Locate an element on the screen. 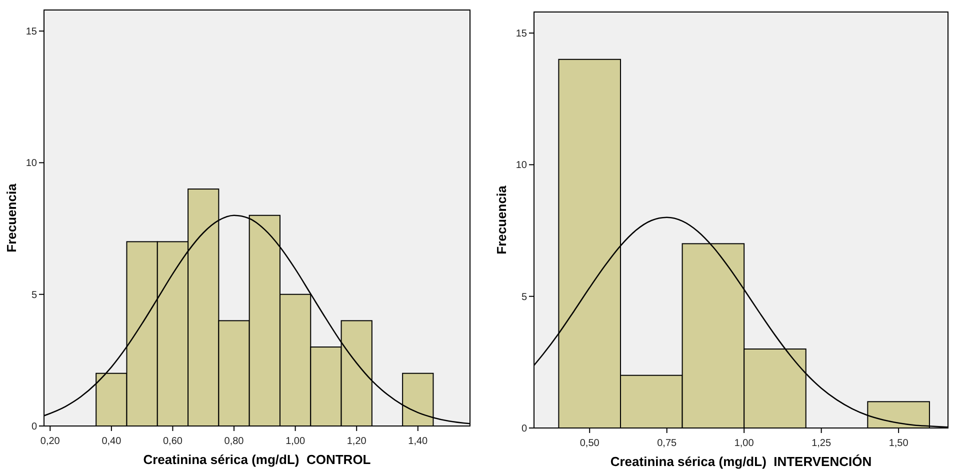 The height and width of the screenshot is (473, 953). x-axis-title: Creatinina sérica (mg/dL) CONTROL is located at coordinates (257, 459).